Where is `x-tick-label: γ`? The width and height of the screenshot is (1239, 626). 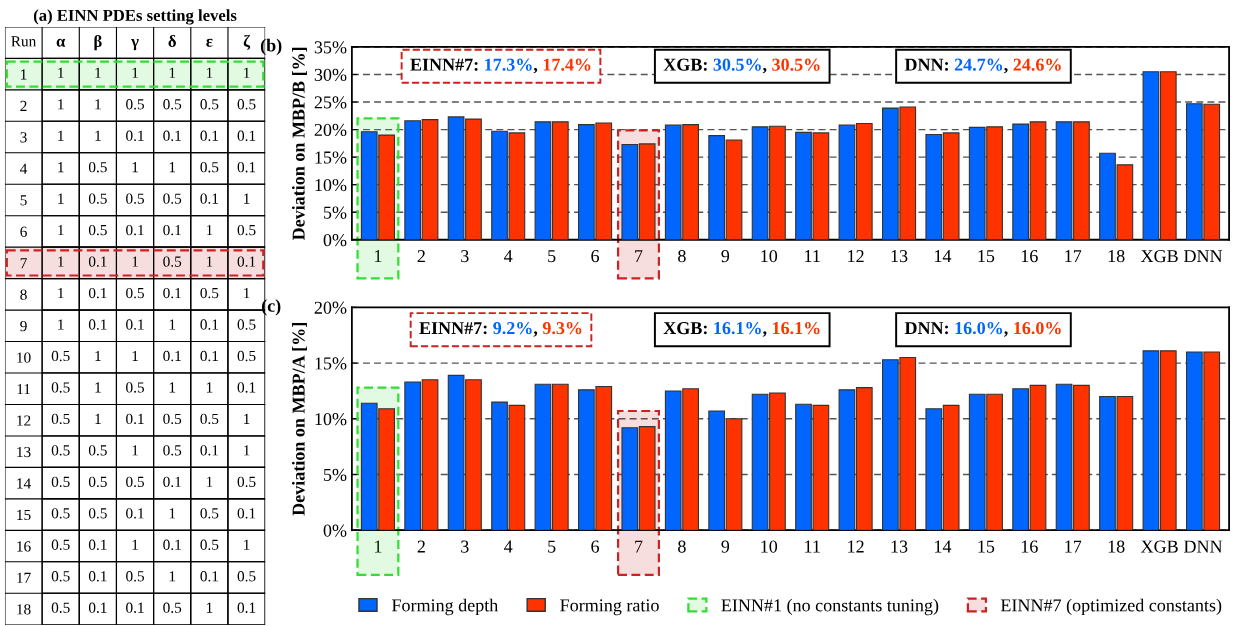
x-tick-label: γ is located at coordinates (135, 45).